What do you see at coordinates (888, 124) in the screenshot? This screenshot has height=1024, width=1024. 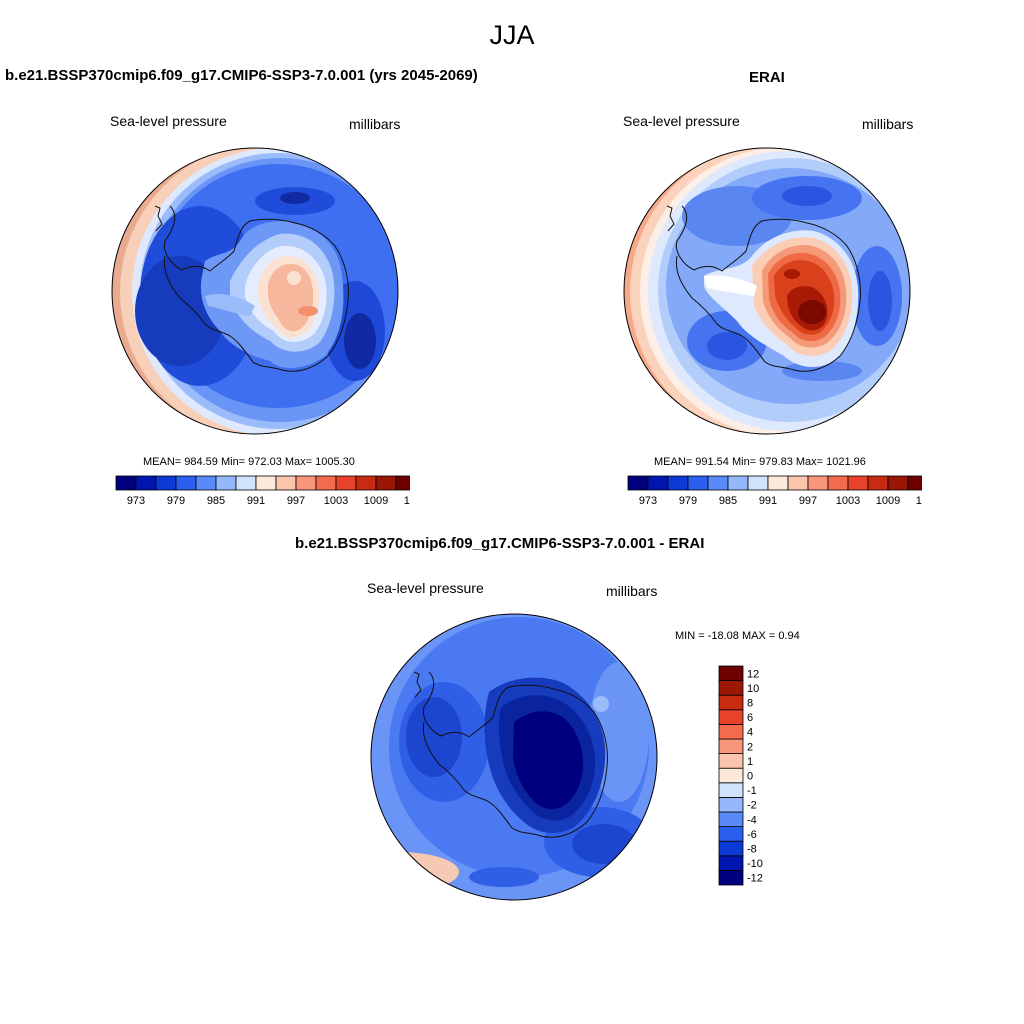 I see `obs-units-label: millibars` at bounding box center [888, 124].